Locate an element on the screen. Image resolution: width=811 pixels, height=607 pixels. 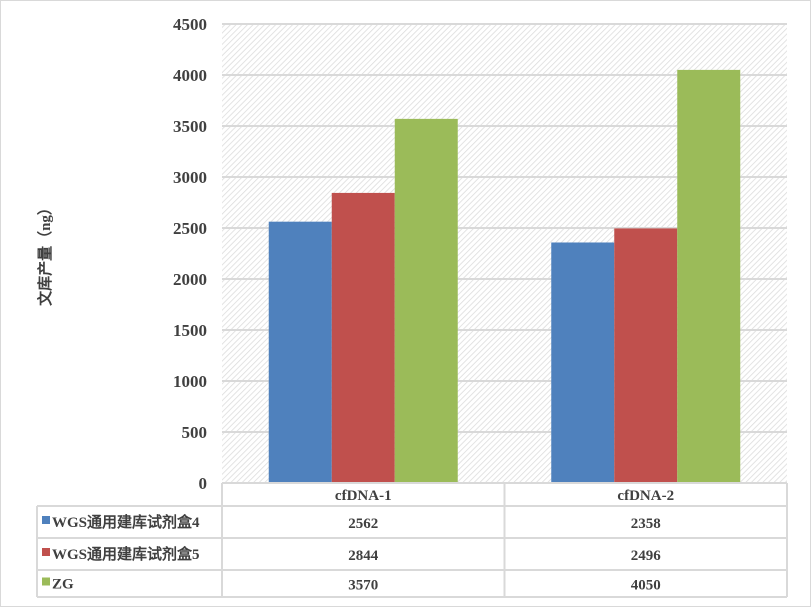
y-tick-label: 4500 is located at coordinates (190, 24).